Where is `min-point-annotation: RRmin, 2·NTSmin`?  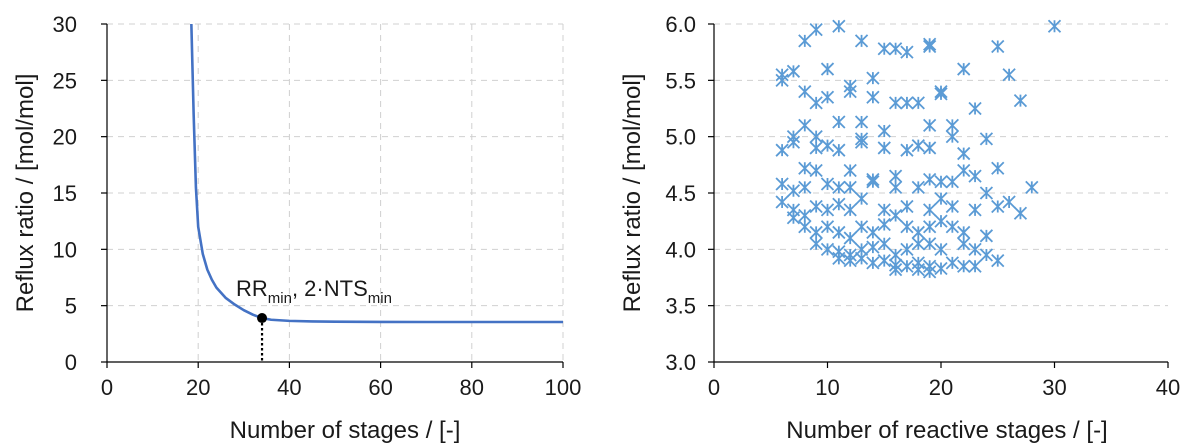 min-point-annotation: RRmin, 2·NTSmin is located at coordinates (314, 291).